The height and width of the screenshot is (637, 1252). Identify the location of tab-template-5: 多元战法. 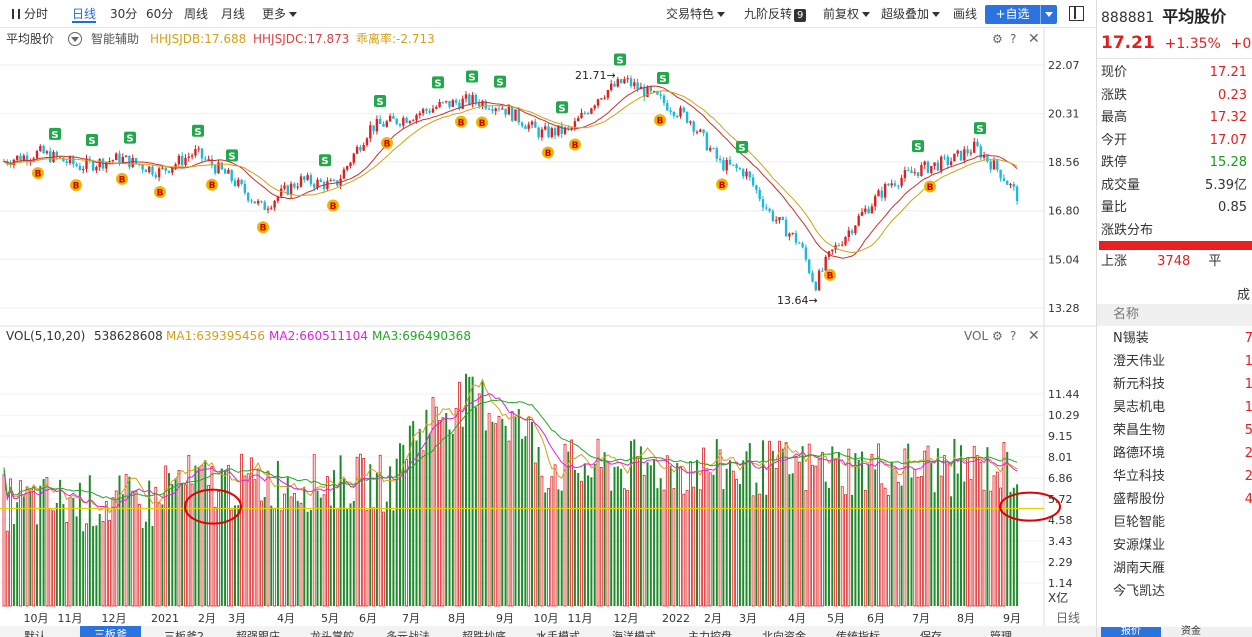
(408, 633).